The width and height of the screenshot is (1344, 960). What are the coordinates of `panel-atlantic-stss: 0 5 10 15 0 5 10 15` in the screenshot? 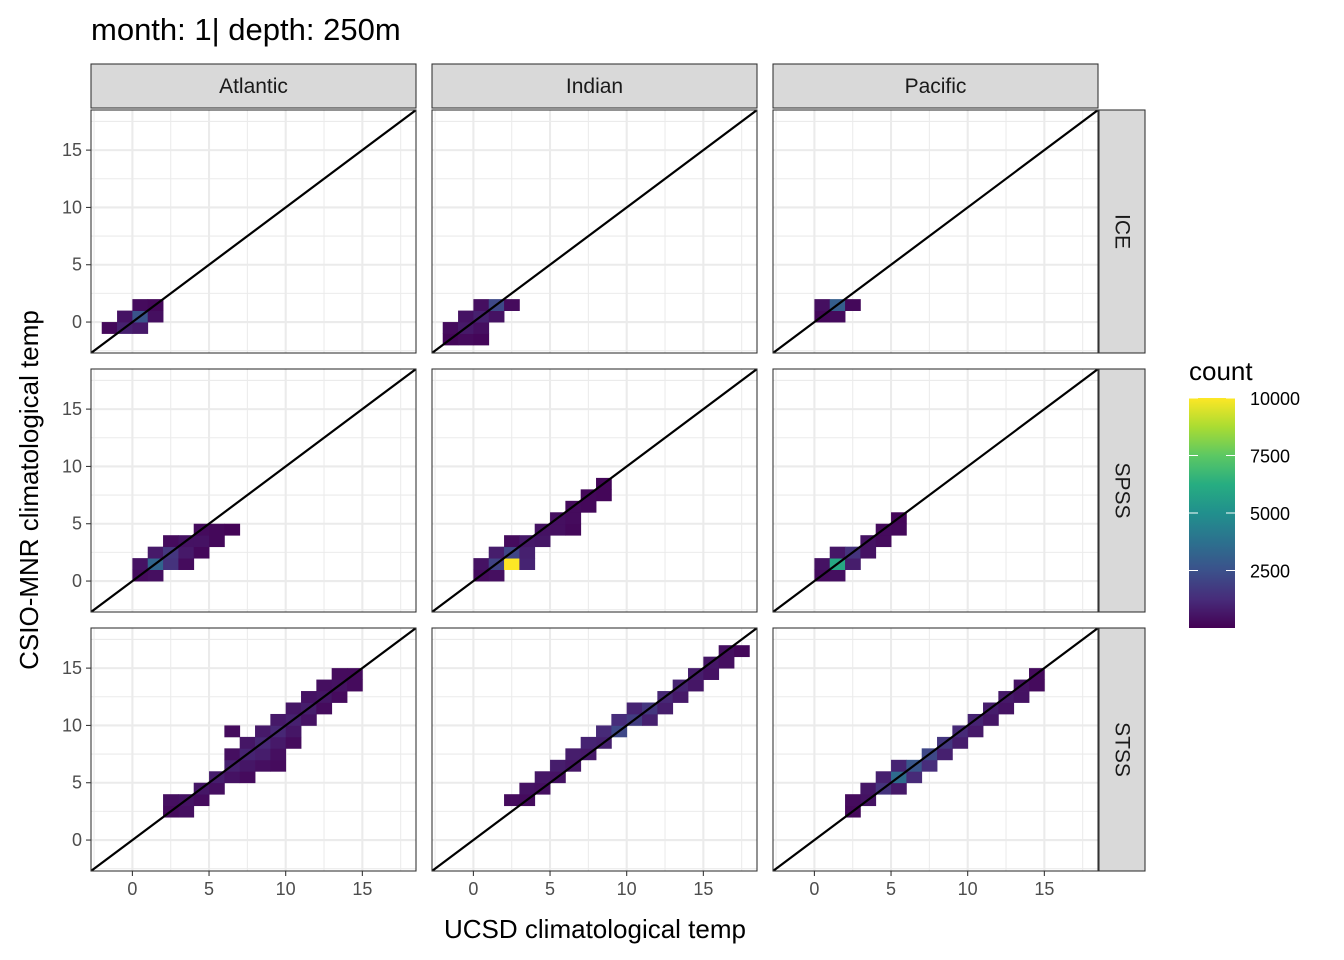 It's located at (239, 763).